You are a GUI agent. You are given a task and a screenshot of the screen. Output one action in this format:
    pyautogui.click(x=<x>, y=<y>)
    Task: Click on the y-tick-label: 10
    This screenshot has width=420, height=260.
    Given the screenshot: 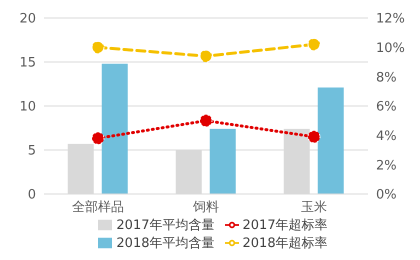 What is the action you would take?
    pyautogui.click(x=27, y=107)
    